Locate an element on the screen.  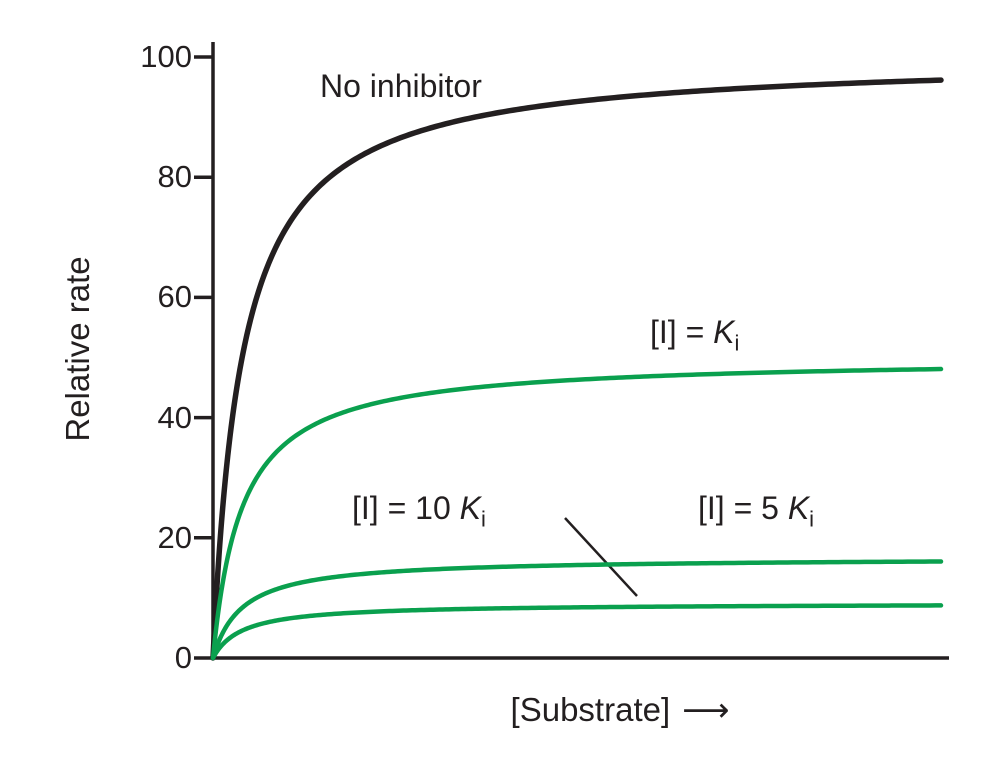
label-ki-subscript: i is located at coordinates (737, 343).